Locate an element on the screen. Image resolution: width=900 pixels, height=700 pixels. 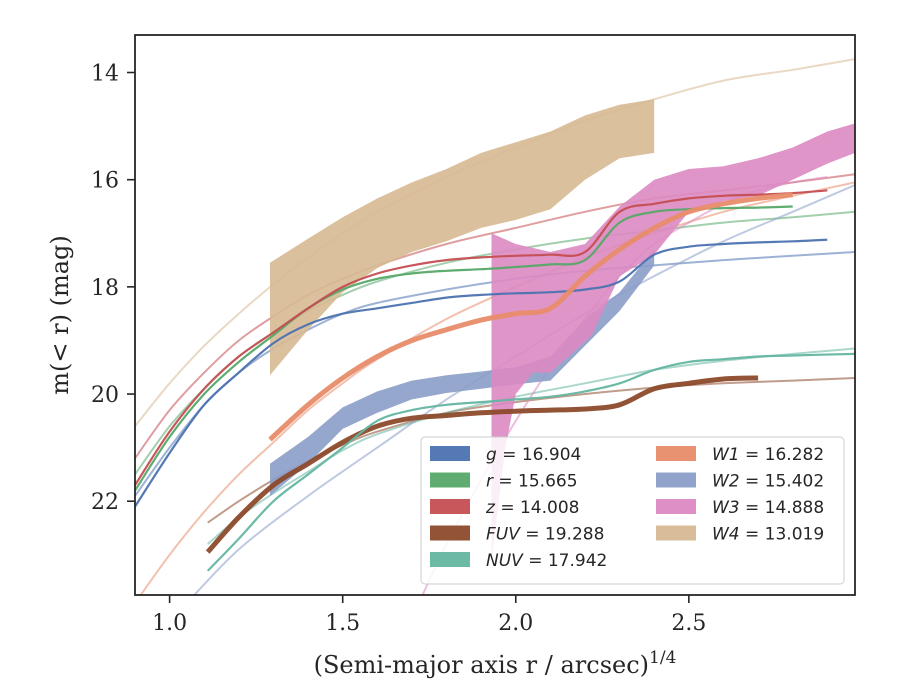
x-axis-label: (Semi-major axis r / arcsec)1/4 is located at coordinates (495, 663).